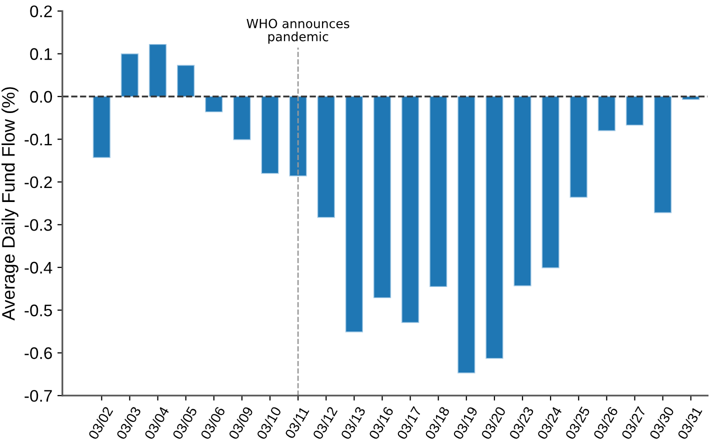 The height and width of the screenshot is (442, 717). I want to click on y-tick-label: 0.1, so click(41, 54).